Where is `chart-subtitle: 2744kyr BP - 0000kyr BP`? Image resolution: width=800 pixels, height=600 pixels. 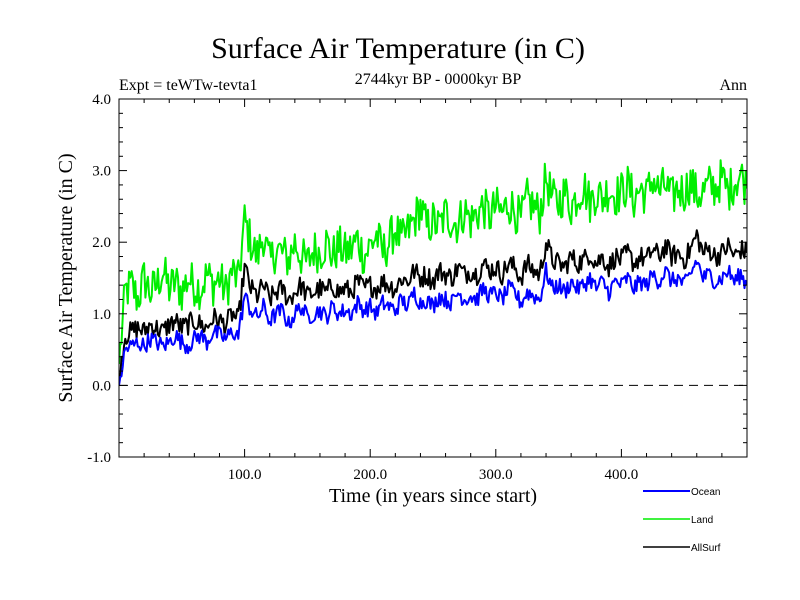 chart-subtitle: 2744kyr BP - 0000kyr BP is located at coordinates (438, 79).